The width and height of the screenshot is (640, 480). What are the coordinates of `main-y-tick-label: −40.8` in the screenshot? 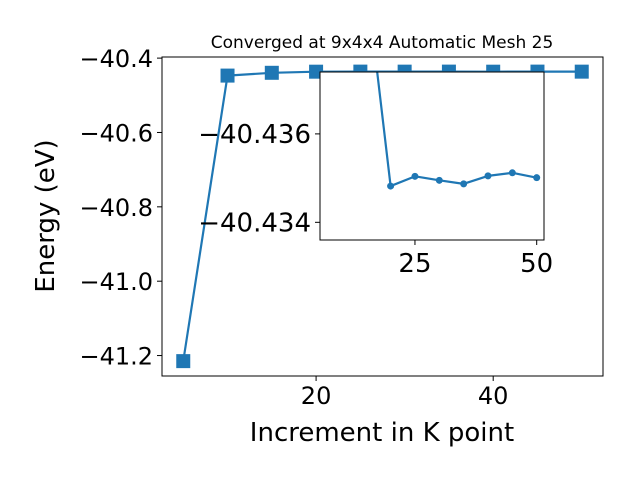 It's located at (116, 208).